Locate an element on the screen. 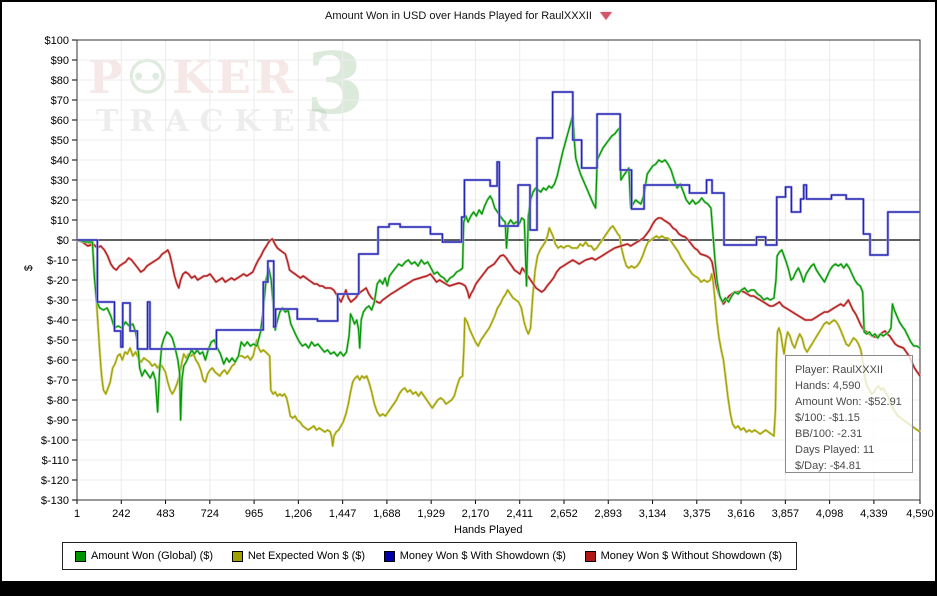 The image size is (937, 596). x-tick-label: 4,590 is located at coordinates (920, 514).